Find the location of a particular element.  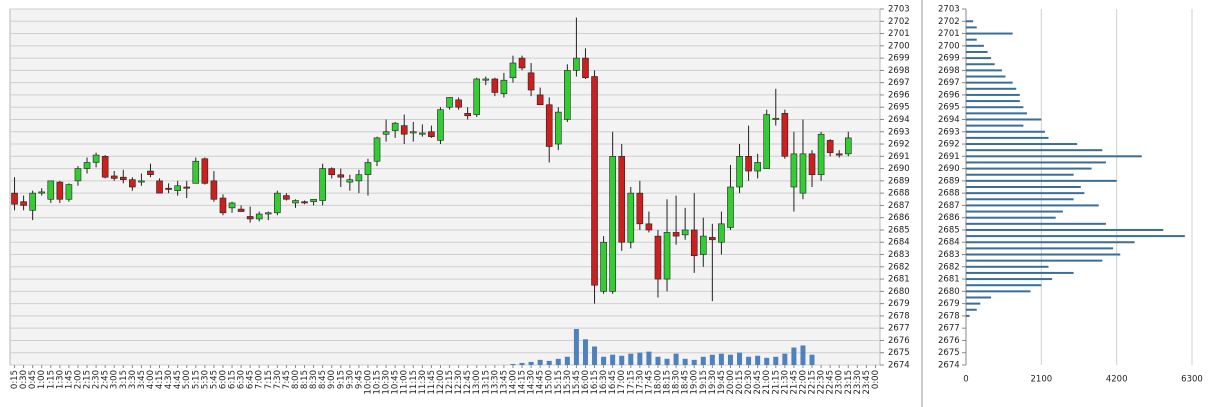

x-tick-label: 18:30 is located at coordinates (677, 382).